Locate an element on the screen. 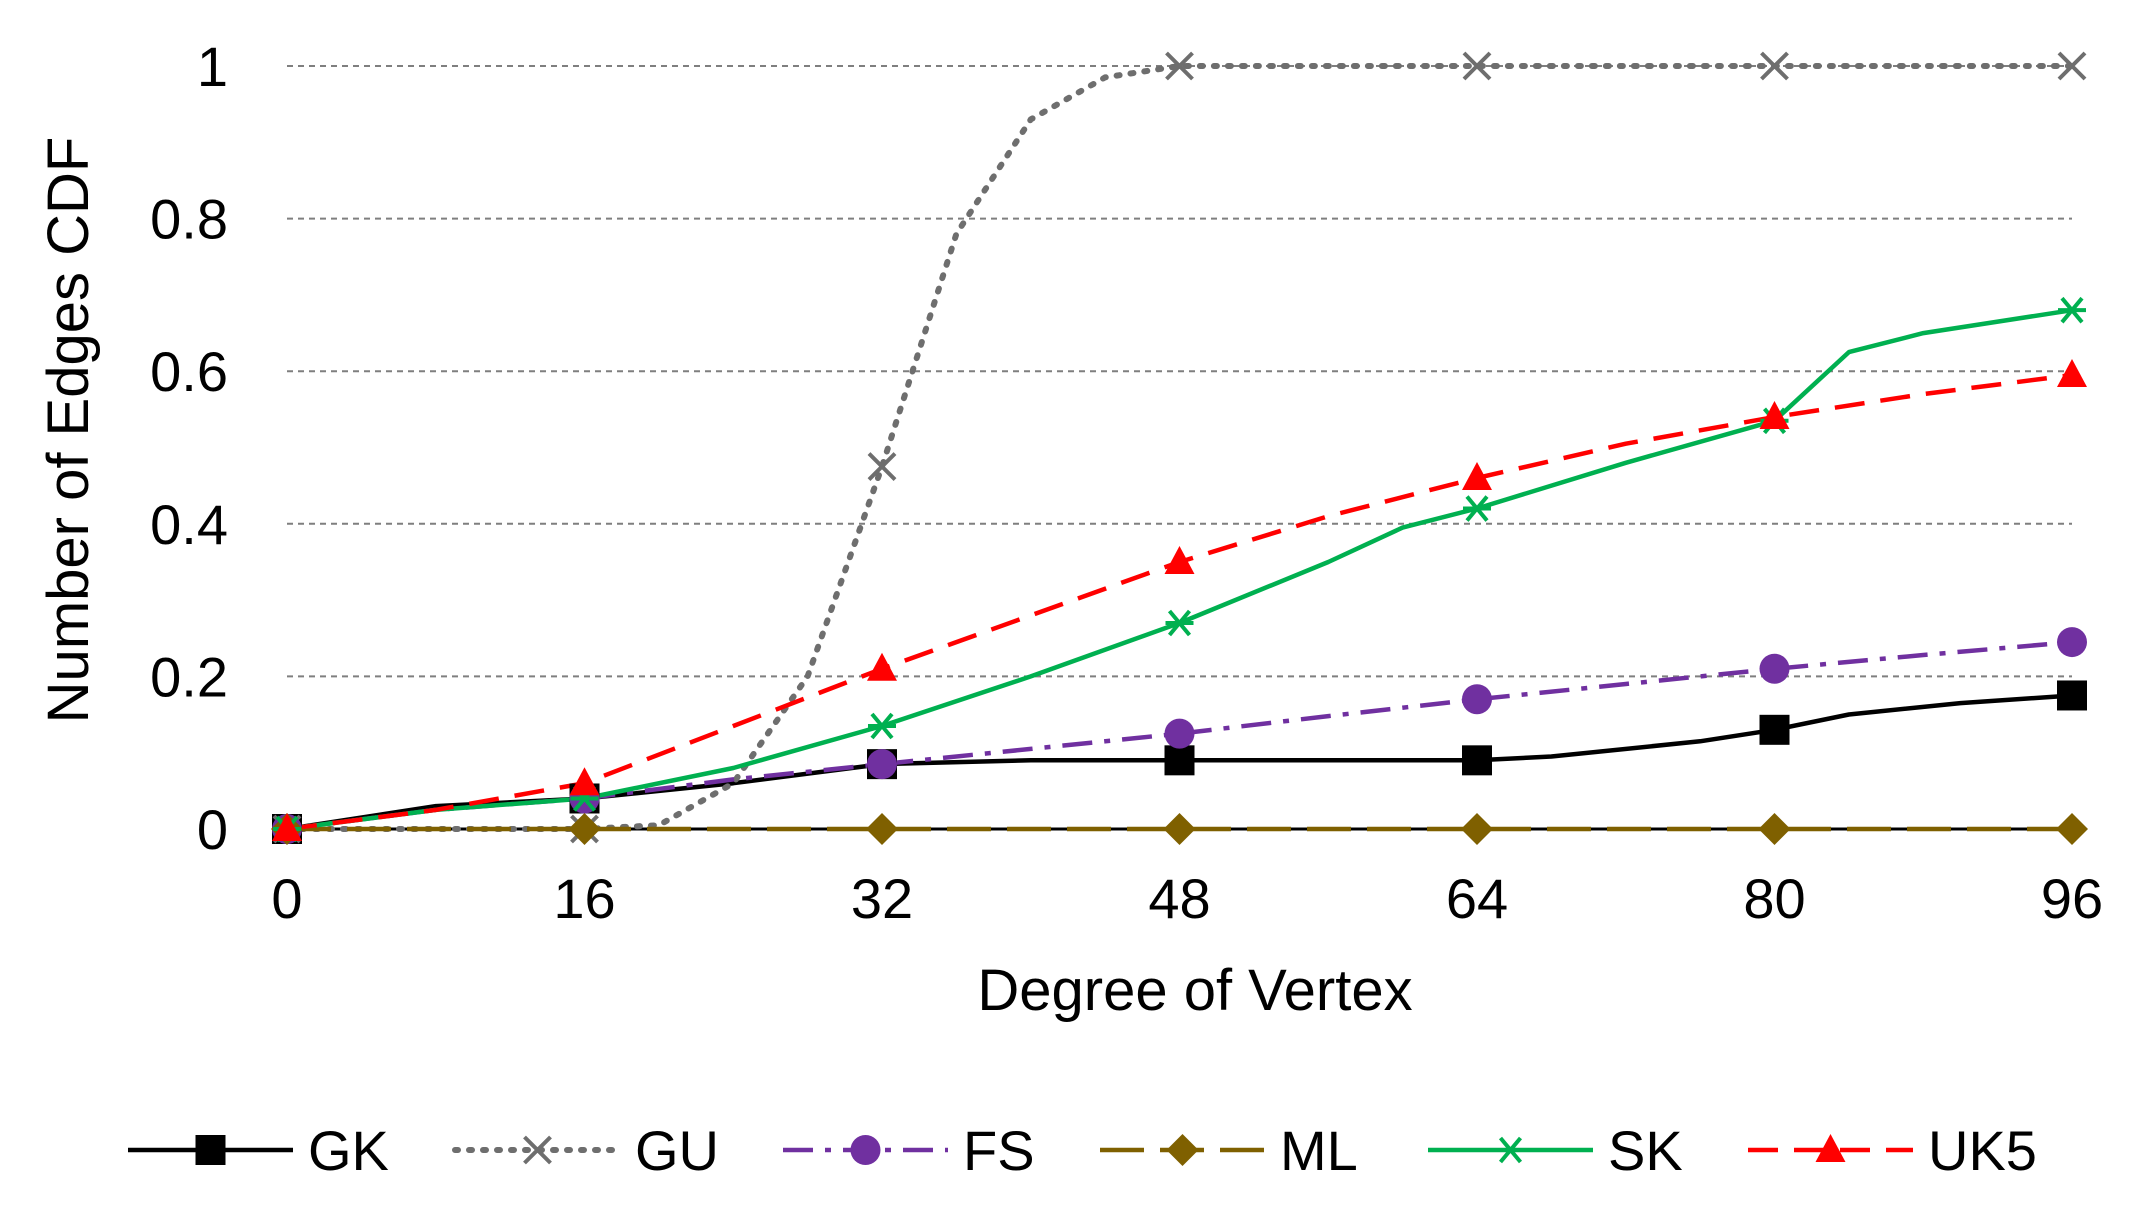 The image size is (2134, 1209). y-tick-label-0: 0 is located at coordinates (212, 829).